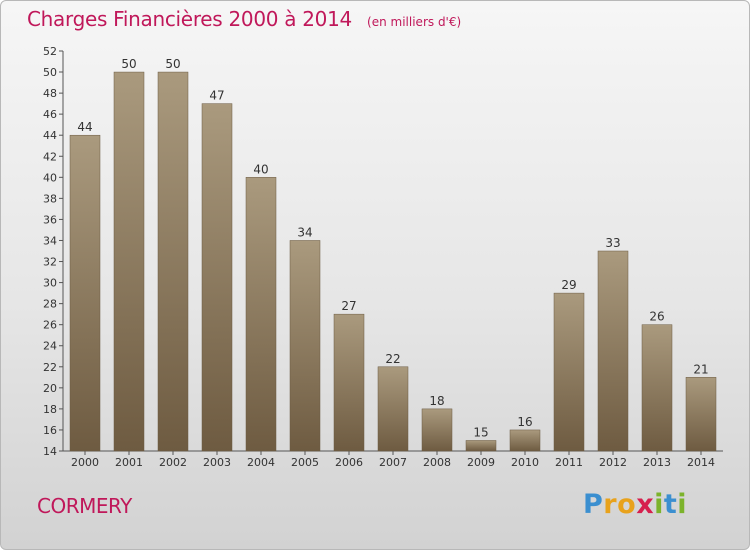  What do you see at coordinates (173, 462) in the screenshot?
I see `x-tick-label: 2002` at bounding box center [173, 462].